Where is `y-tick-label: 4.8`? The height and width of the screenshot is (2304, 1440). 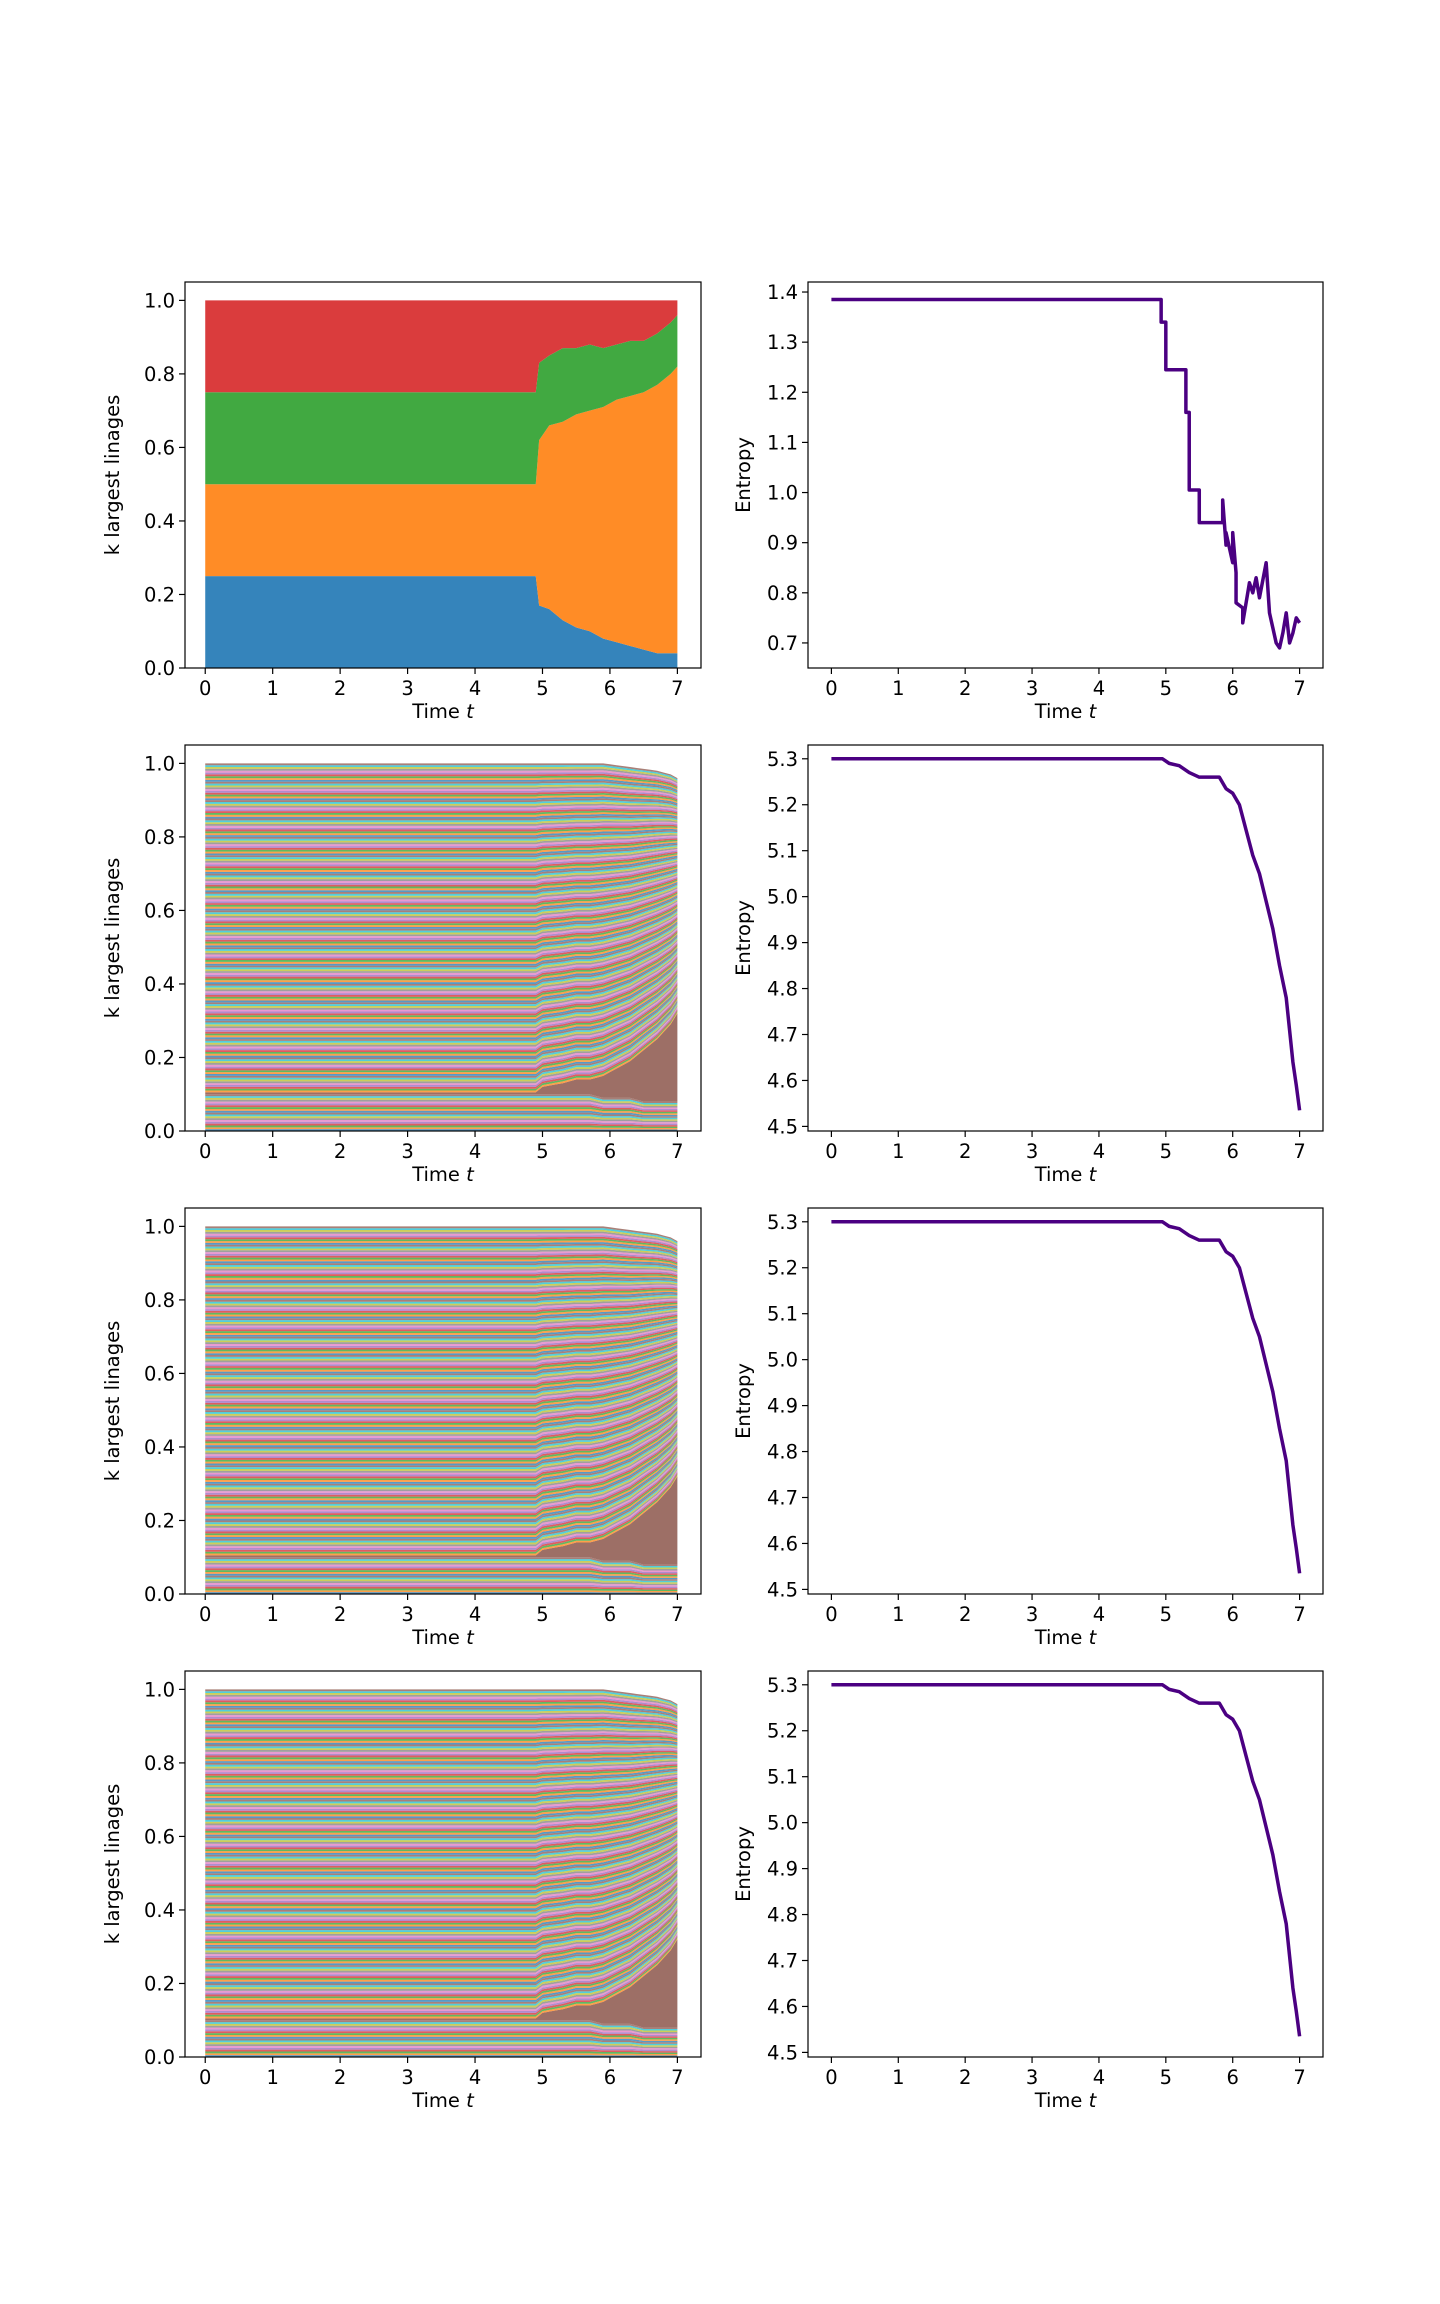
y-tick-label: 4.8 is located at coordinates (782, 1915).